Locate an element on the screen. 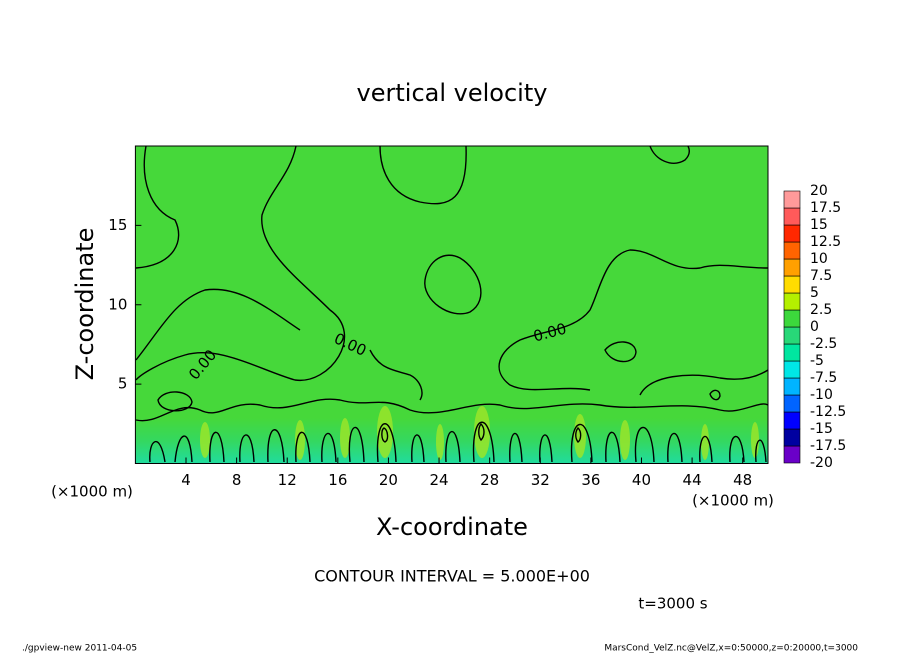 This screenshot has height=654, width=904. colorbar-label: 17.5 is located at coordinates (825, 208).